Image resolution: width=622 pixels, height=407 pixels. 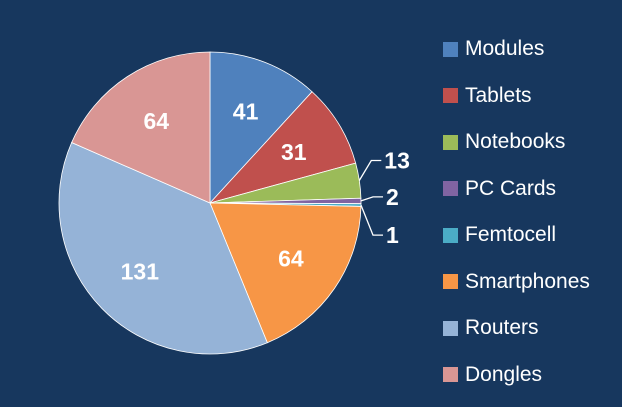 I want to click on leader-line-femtocell, so click(x=371, y=220).